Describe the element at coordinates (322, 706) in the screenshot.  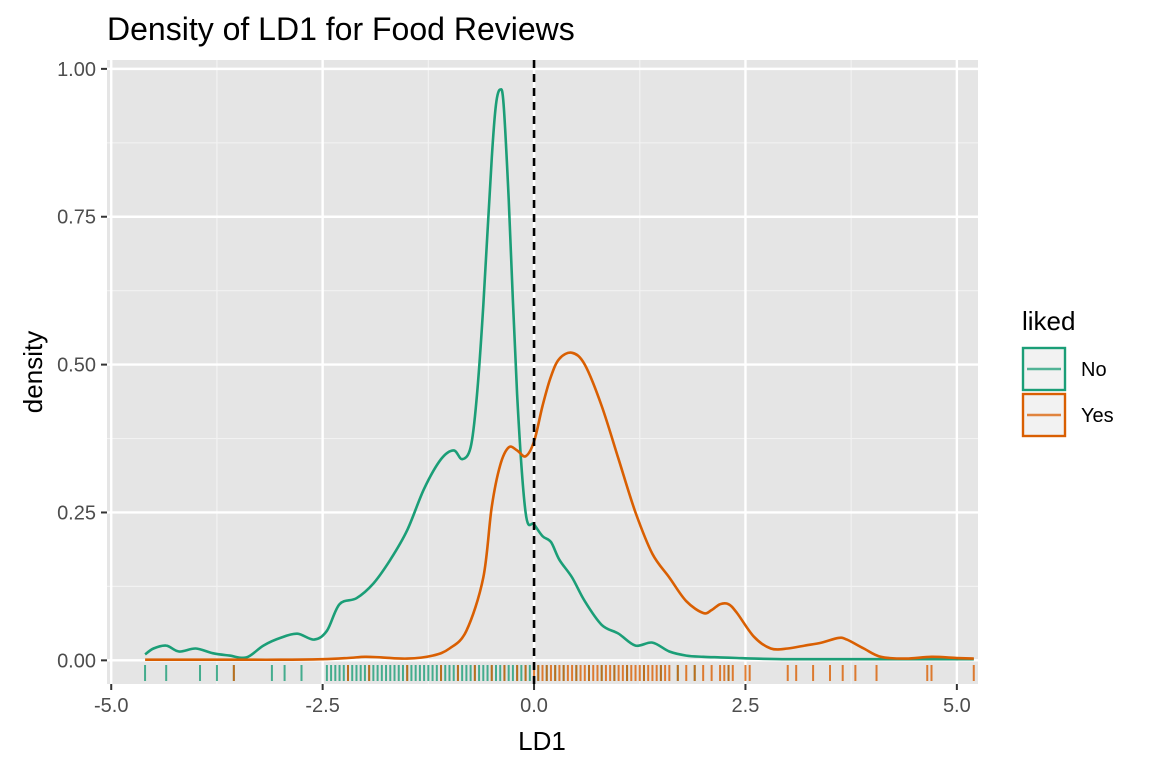
I see `x-tick-label: -2.5` at that location.